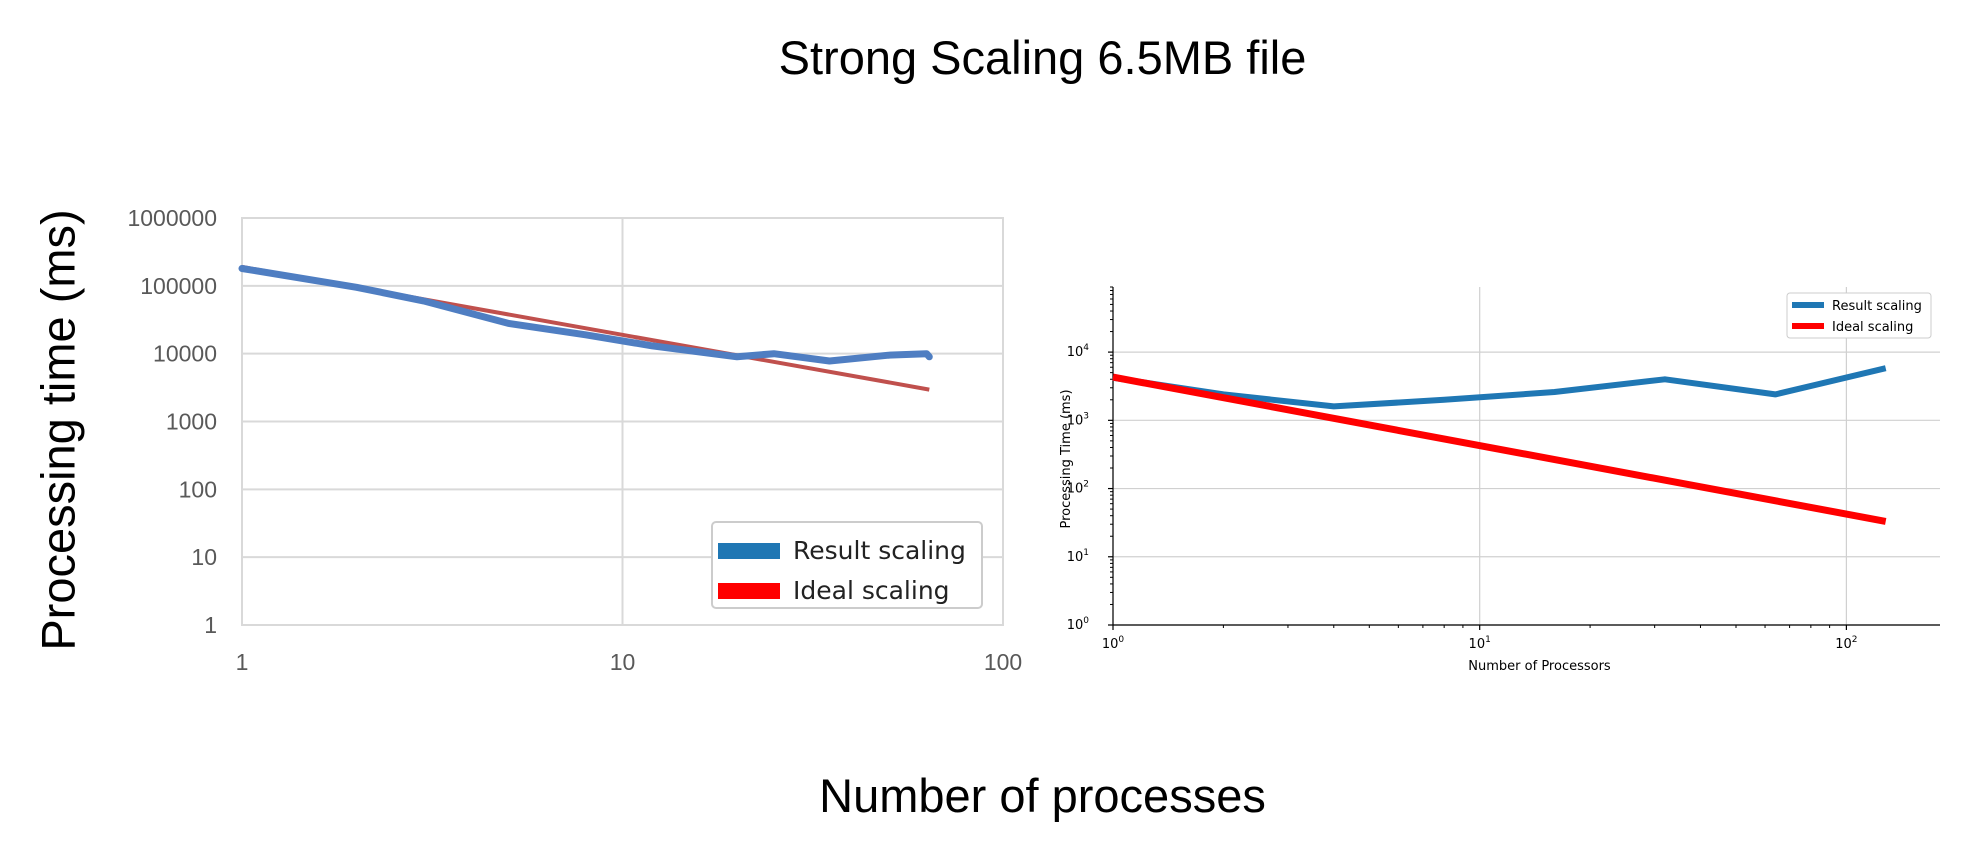 The height and width of the screenshot is (852, 1969). What do you see at coordinates (191, 422) in the screenshot?
I see `y-tick-label: 1000` at bounding box center [191, 422].